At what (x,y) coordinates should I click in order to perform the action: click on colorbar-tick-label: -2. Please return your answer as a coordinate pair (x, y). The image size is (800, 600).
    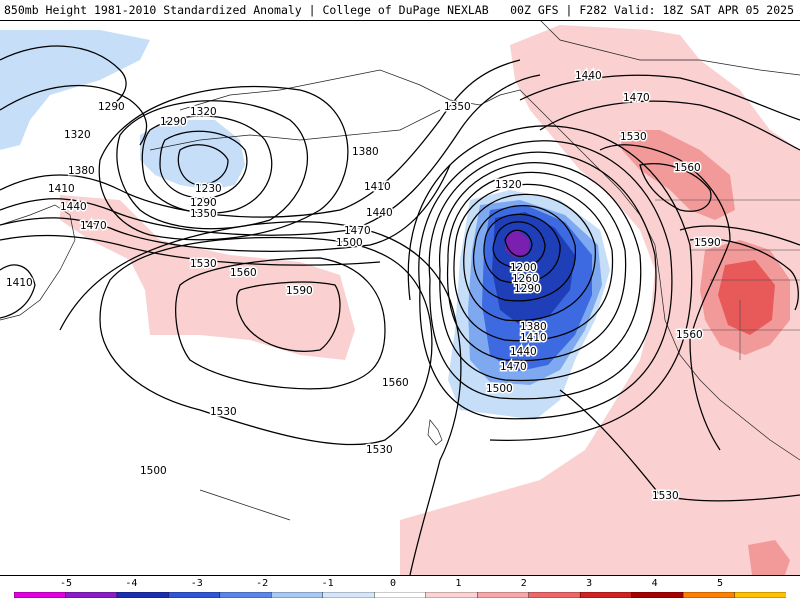
    Looking at the image, I should click on (262, 583).